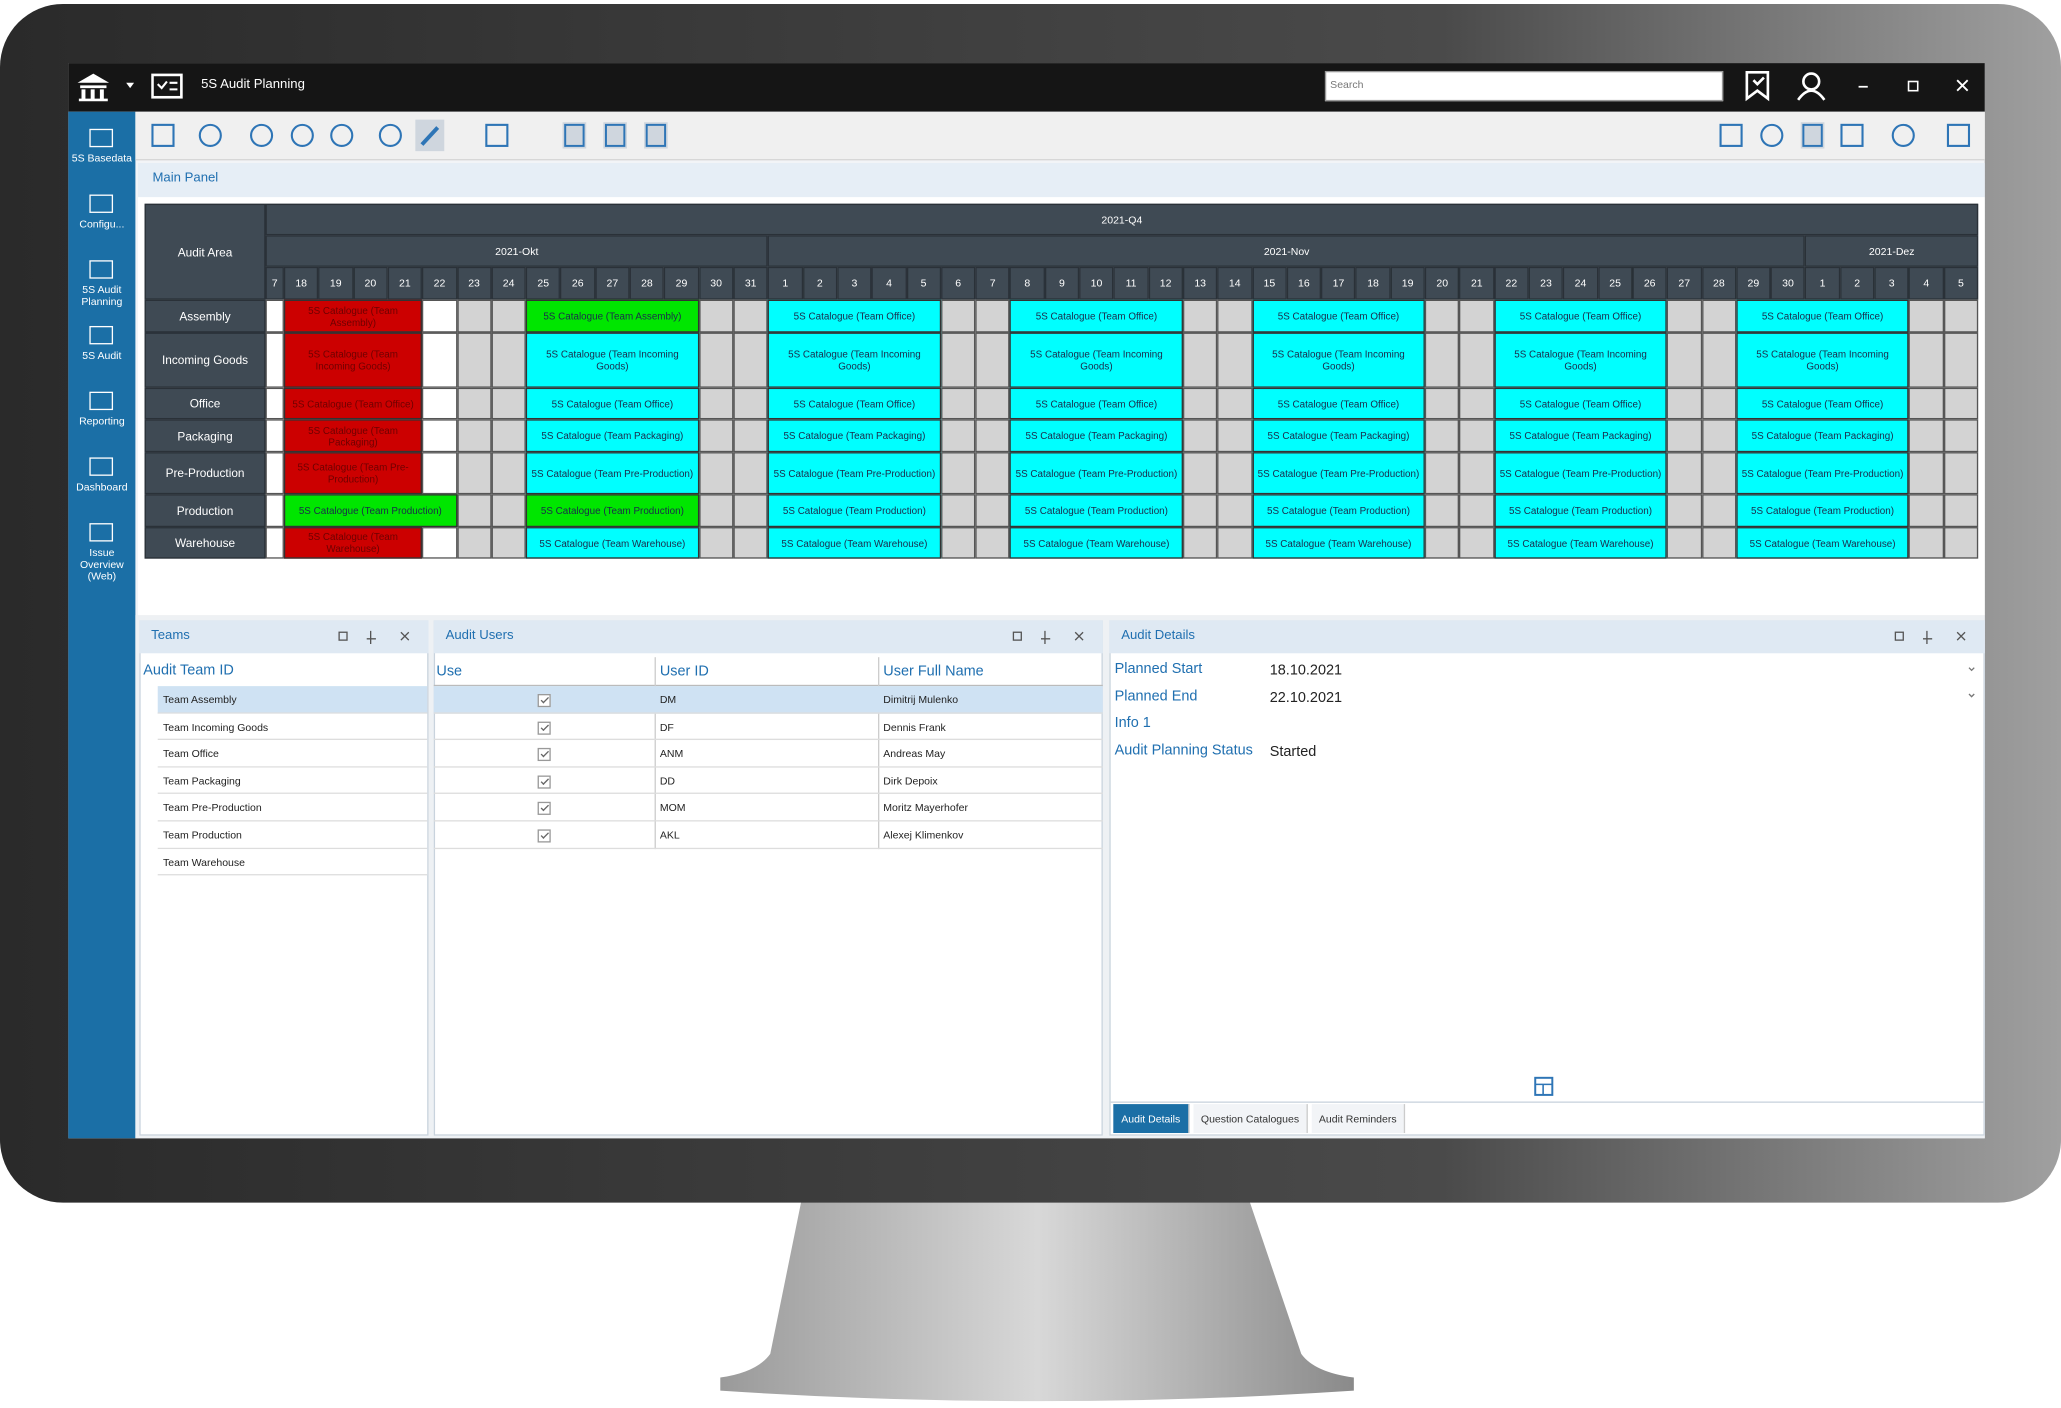  What do you see at coordinates (1151, 1119) in the screenshot?
I see `tab: Audit Details` at bounding box center [1151, 1119].